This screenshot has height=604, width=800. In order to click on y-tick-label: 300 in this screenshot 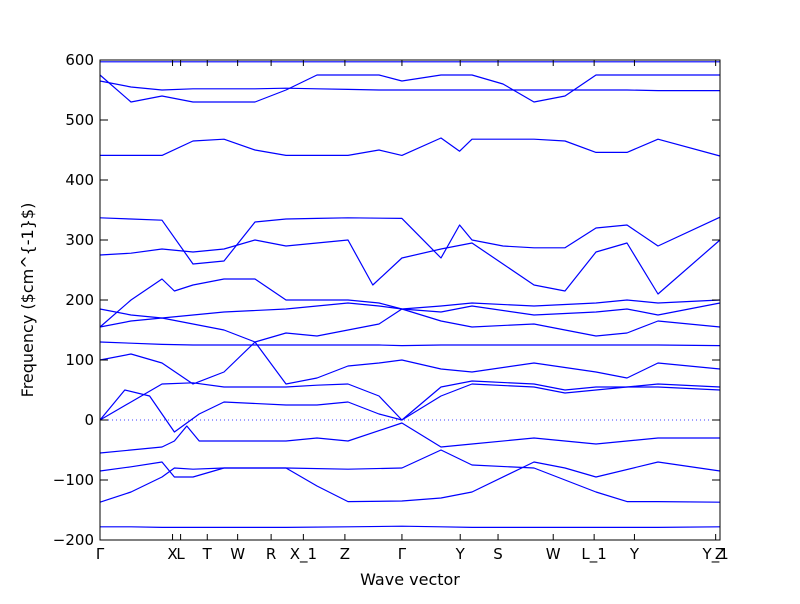, I will do `click(79, 240)`.